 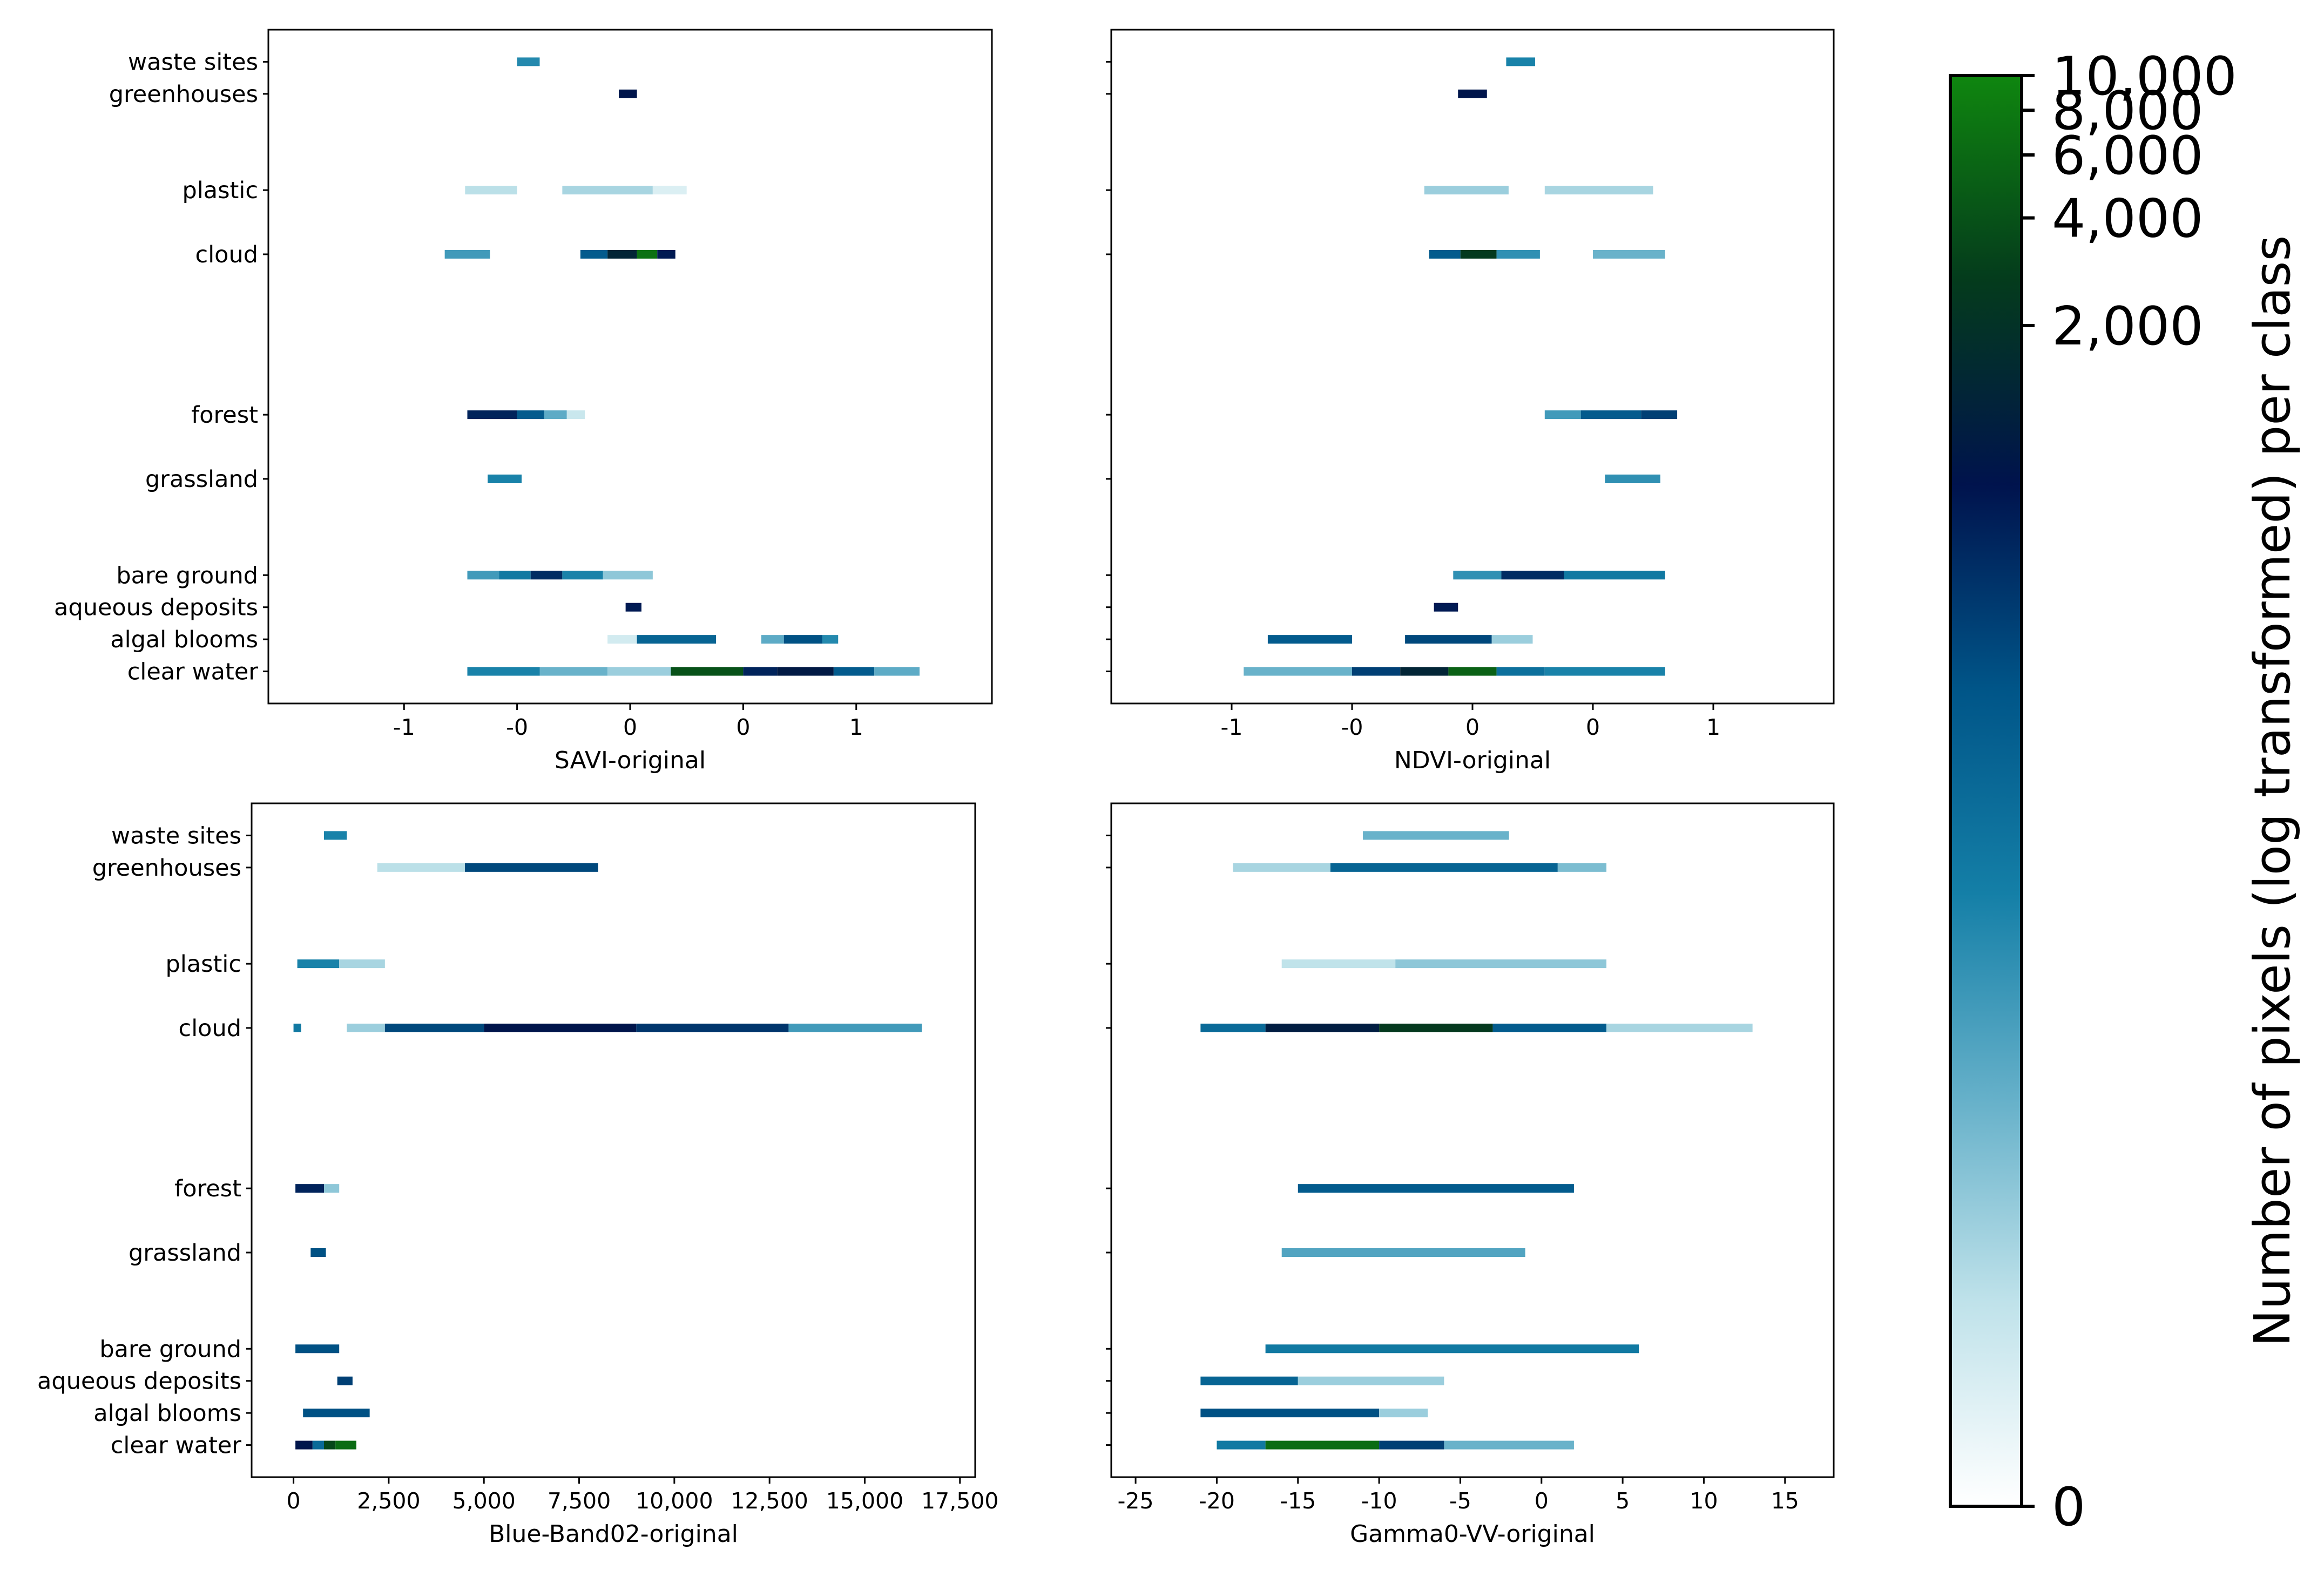 What do you see at coordinates (1473, 1140) in the screenshot?
I see `plot-border` at bounding box center [1473, 1140].